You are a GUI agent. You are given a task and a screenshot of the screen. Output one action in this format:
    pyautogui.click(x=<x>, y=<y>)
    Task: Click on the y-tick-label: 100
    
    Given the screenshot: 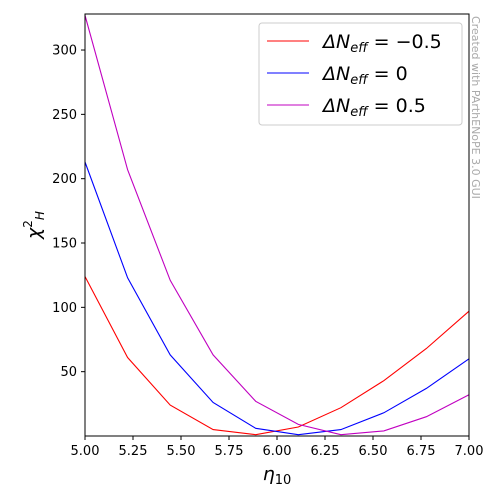 What is the action you would take?
    pyautogui.click(x=64, y=308)
    